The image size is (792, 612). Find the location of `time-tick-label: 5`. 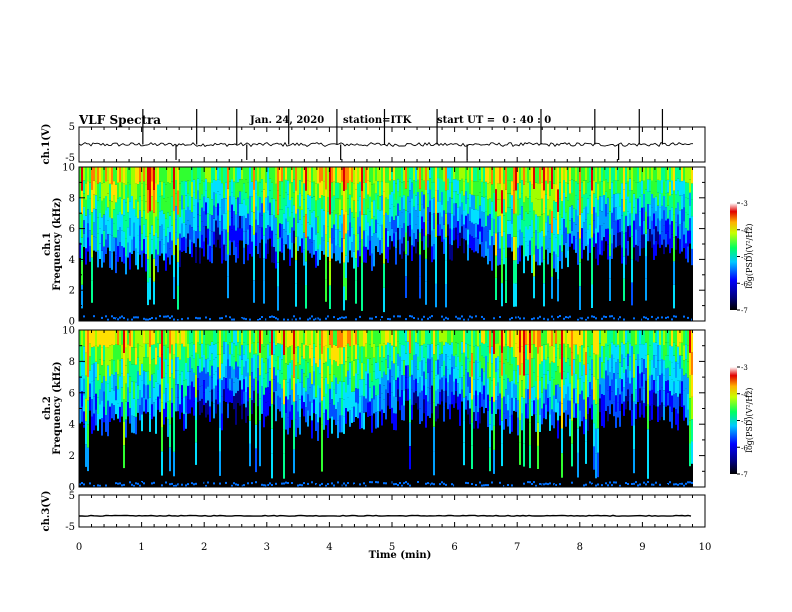

time-tick-label: 5 is located at coordinates (392, 547).